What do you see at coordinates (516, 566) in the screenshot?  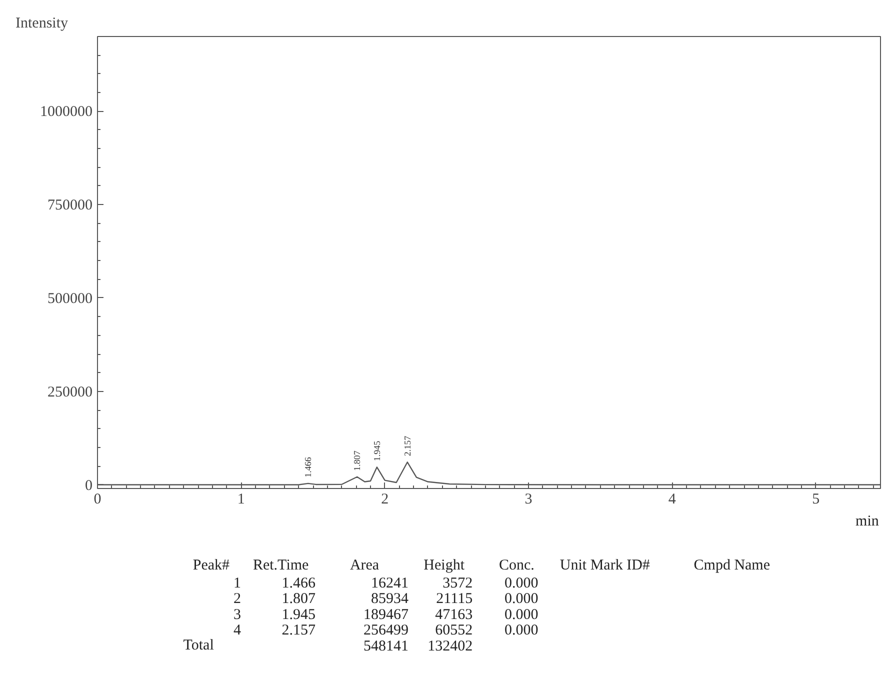 I see `text: Conc.` at bounding box center [516, 566].